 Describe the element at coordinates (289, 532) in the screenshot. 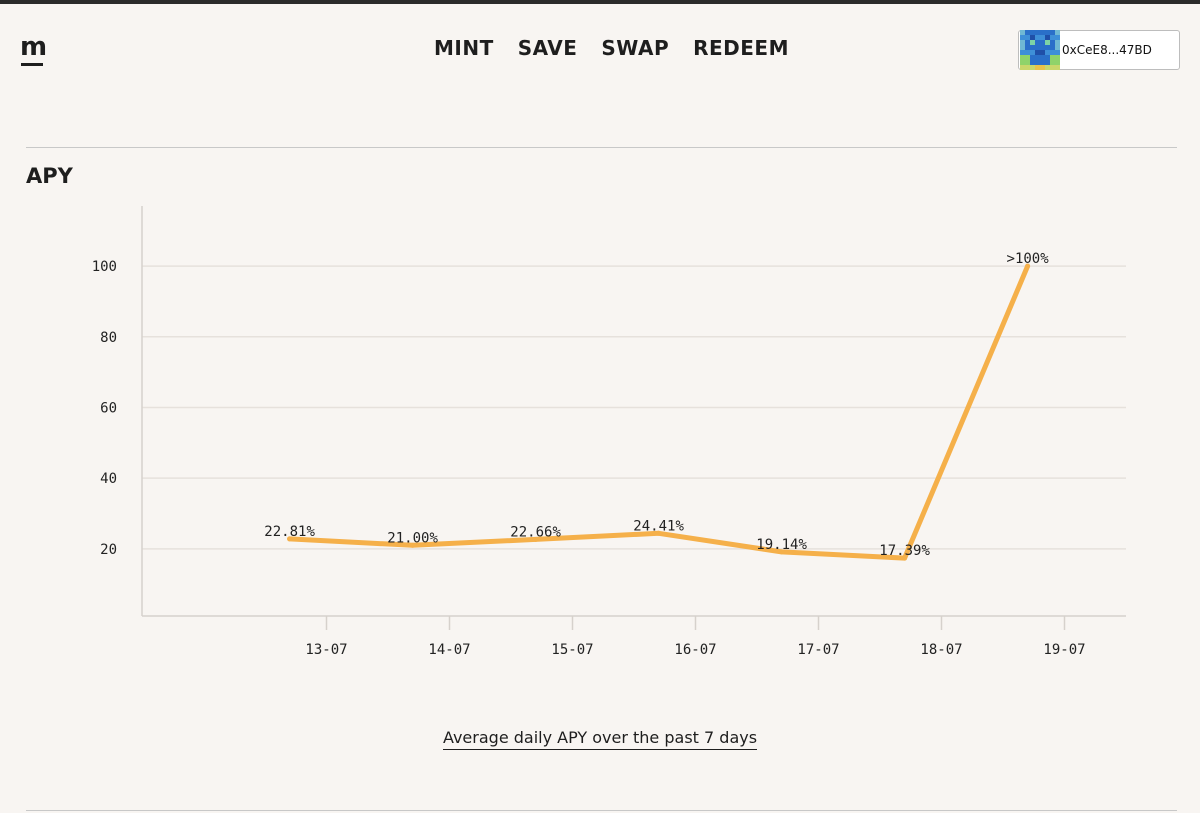

I see `data-label-0: 22.81%` at that location.